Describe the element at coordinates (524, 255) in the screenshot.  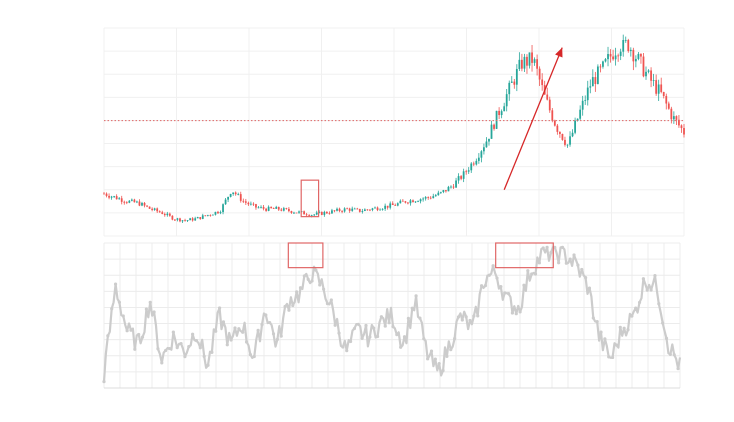
I see `indicator-highlight-box` at that location.